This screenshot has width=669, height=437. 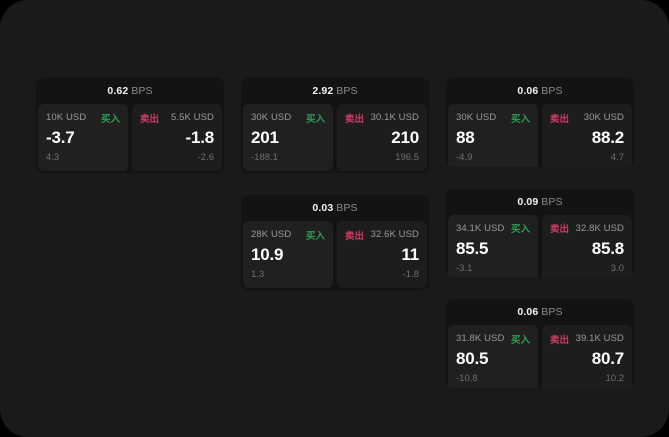 I want to click on buy-panel-header: 10K USD 买入, so click(x=83, y=118).